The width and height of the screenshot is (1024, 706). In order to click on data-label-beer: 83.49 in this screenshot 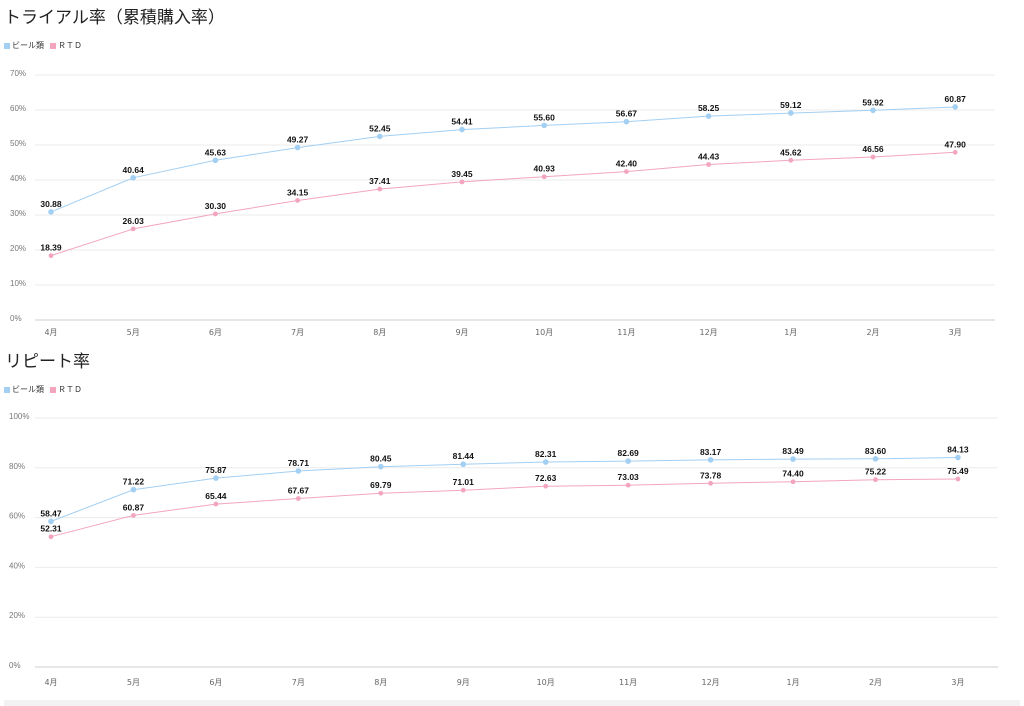, I will do `click(793, 451)`.